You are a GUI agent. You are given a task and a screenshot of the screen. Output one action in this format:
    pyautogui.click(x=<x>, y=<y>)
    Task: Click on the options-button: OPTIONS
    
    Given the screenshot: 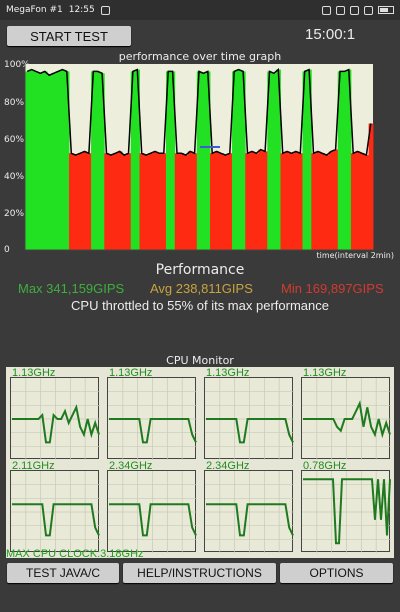 What is the action you would take?
    pyautogui.click(x=336, y=573)
    